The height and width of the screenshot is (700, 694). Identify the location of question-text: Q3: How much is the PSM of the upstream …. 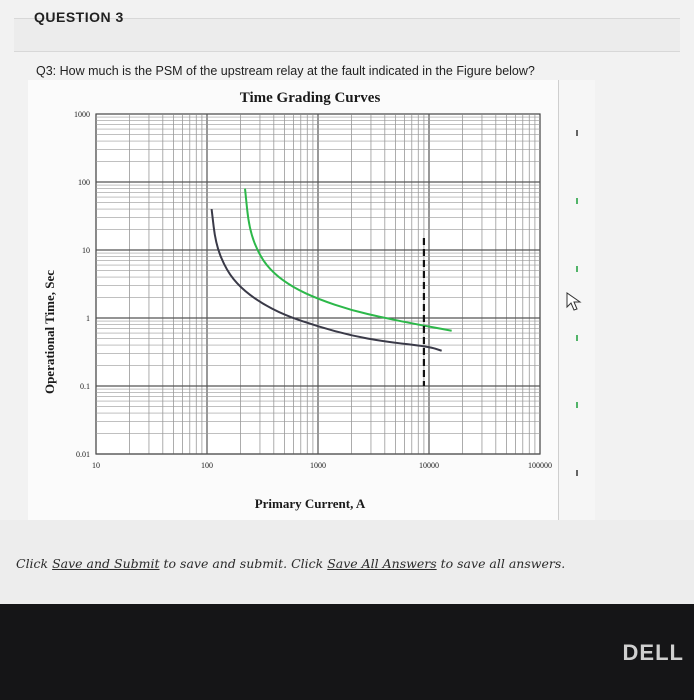
(285, 71).